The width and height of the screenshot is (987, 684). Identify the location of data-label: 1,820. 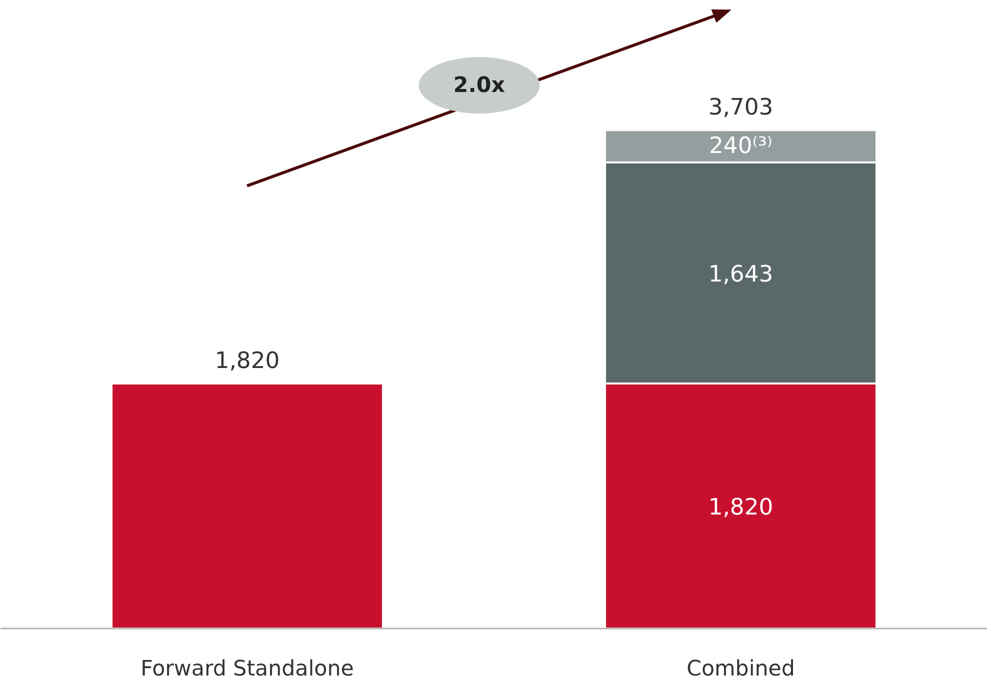
(741, 507).